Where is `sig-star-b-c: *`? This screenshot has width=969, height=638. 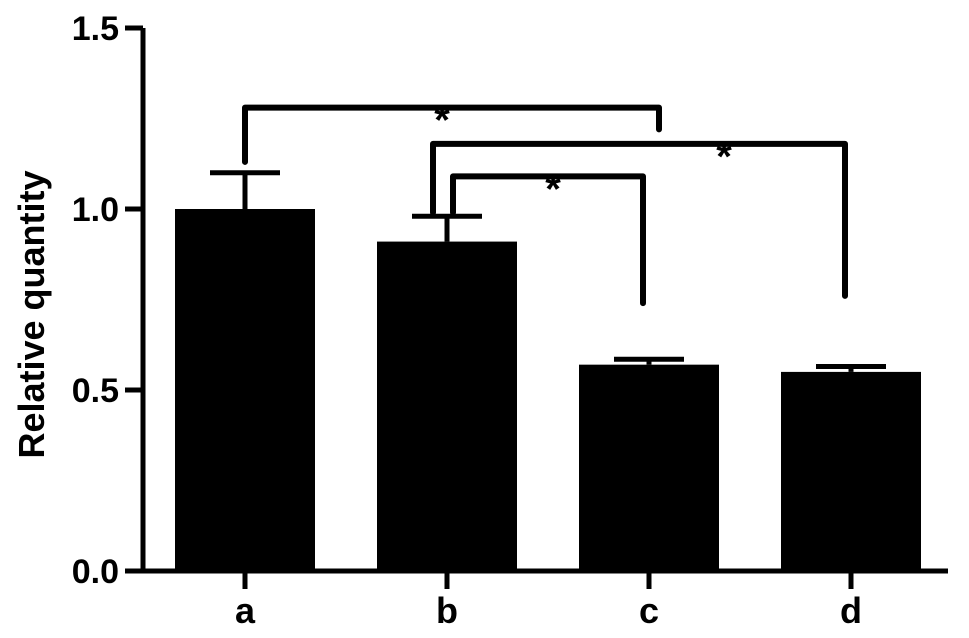
sig-star-b-c: * is located at coordinates (553, 189).